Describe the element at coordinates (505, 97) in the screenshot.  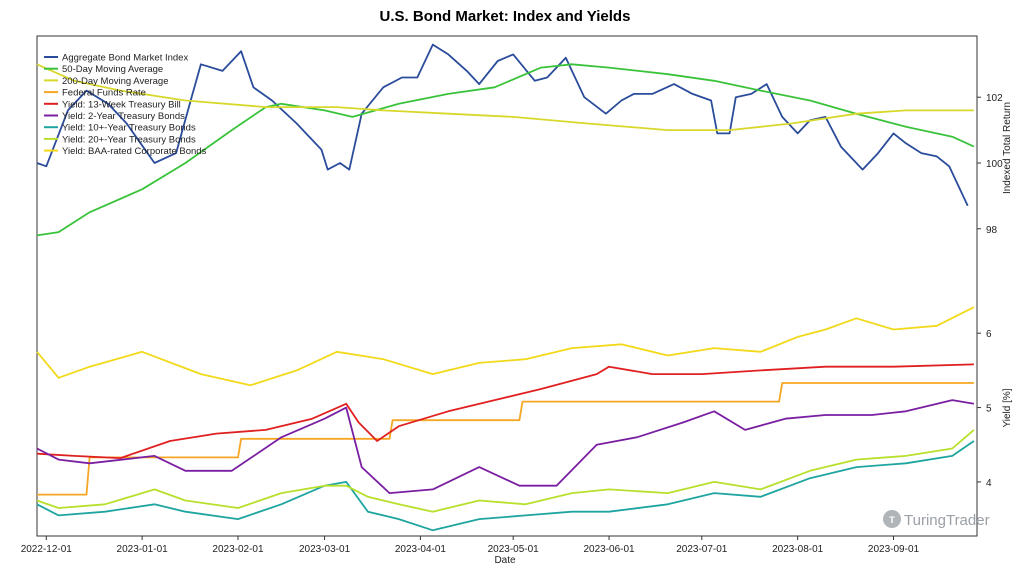
I see `series-line-200-day-moving-average` at that location.